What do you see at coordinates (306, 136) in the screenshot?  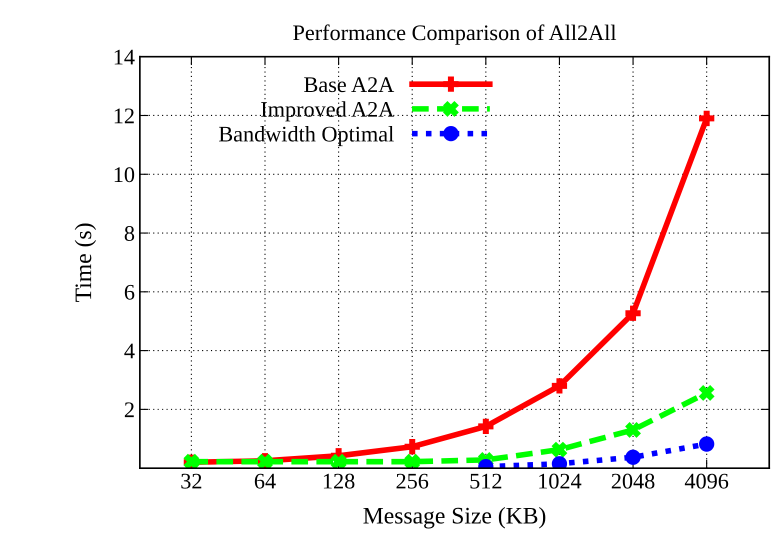 I see `legend-label: Bandwidth Optimal` at bounding box center [306, 136].